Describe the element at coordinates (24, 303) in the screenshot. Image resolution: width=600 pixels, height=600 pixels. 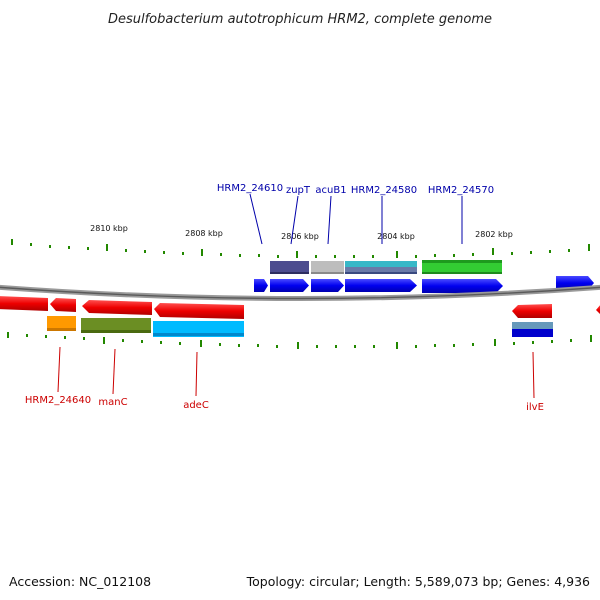
I see `gene-arrow-reverse-left` at that location.